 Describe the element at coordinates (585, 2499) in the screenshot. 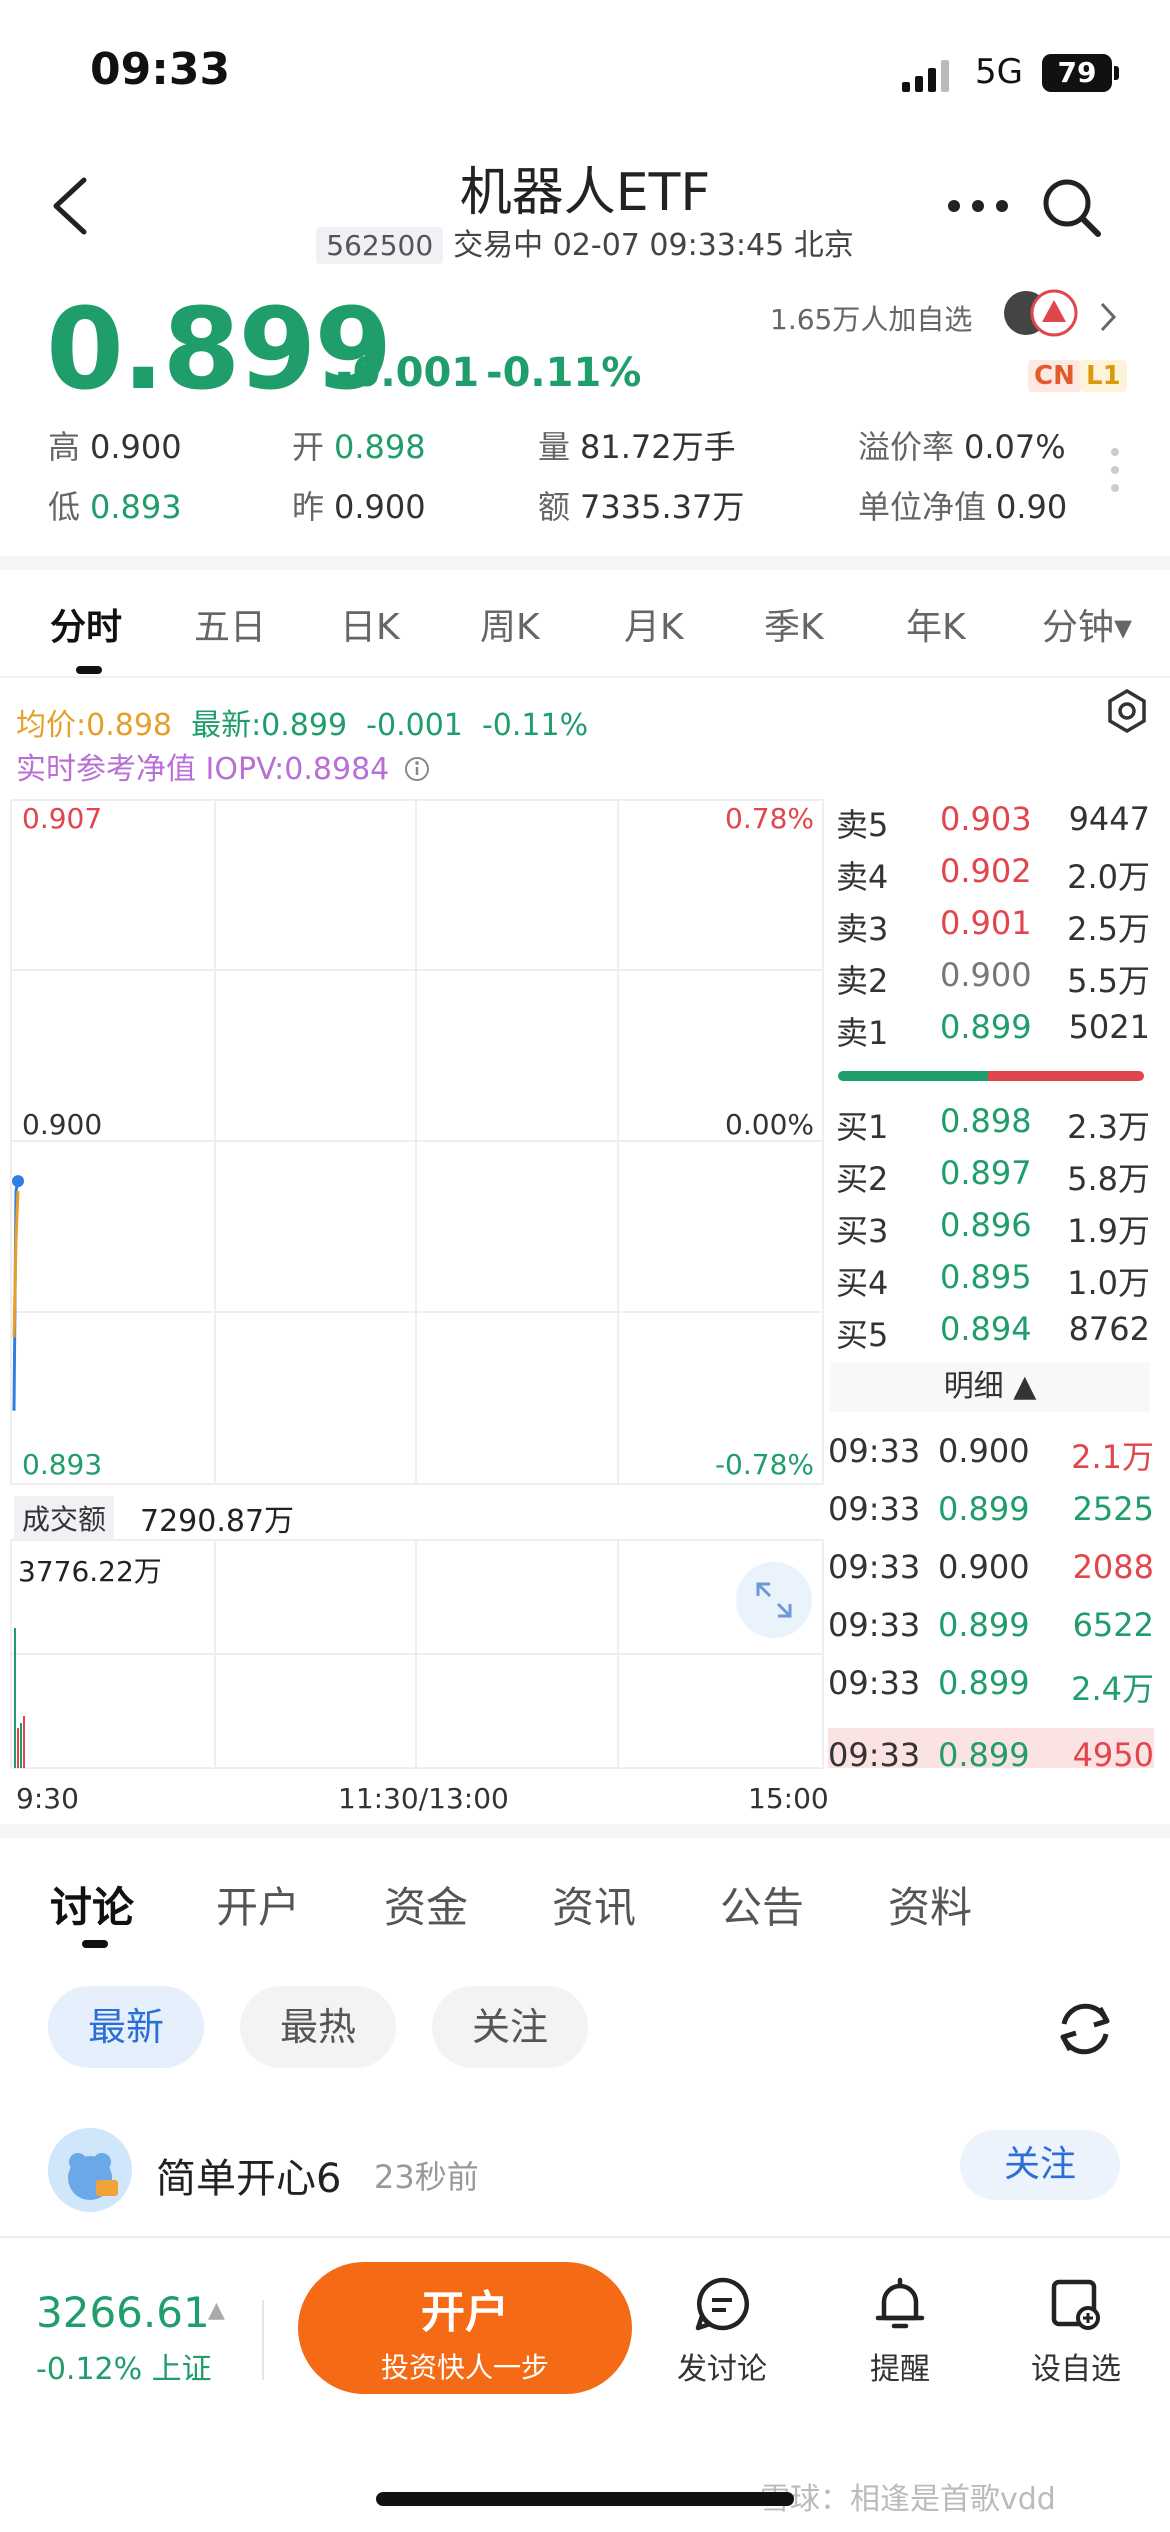

I see `home-indicator` at that location.